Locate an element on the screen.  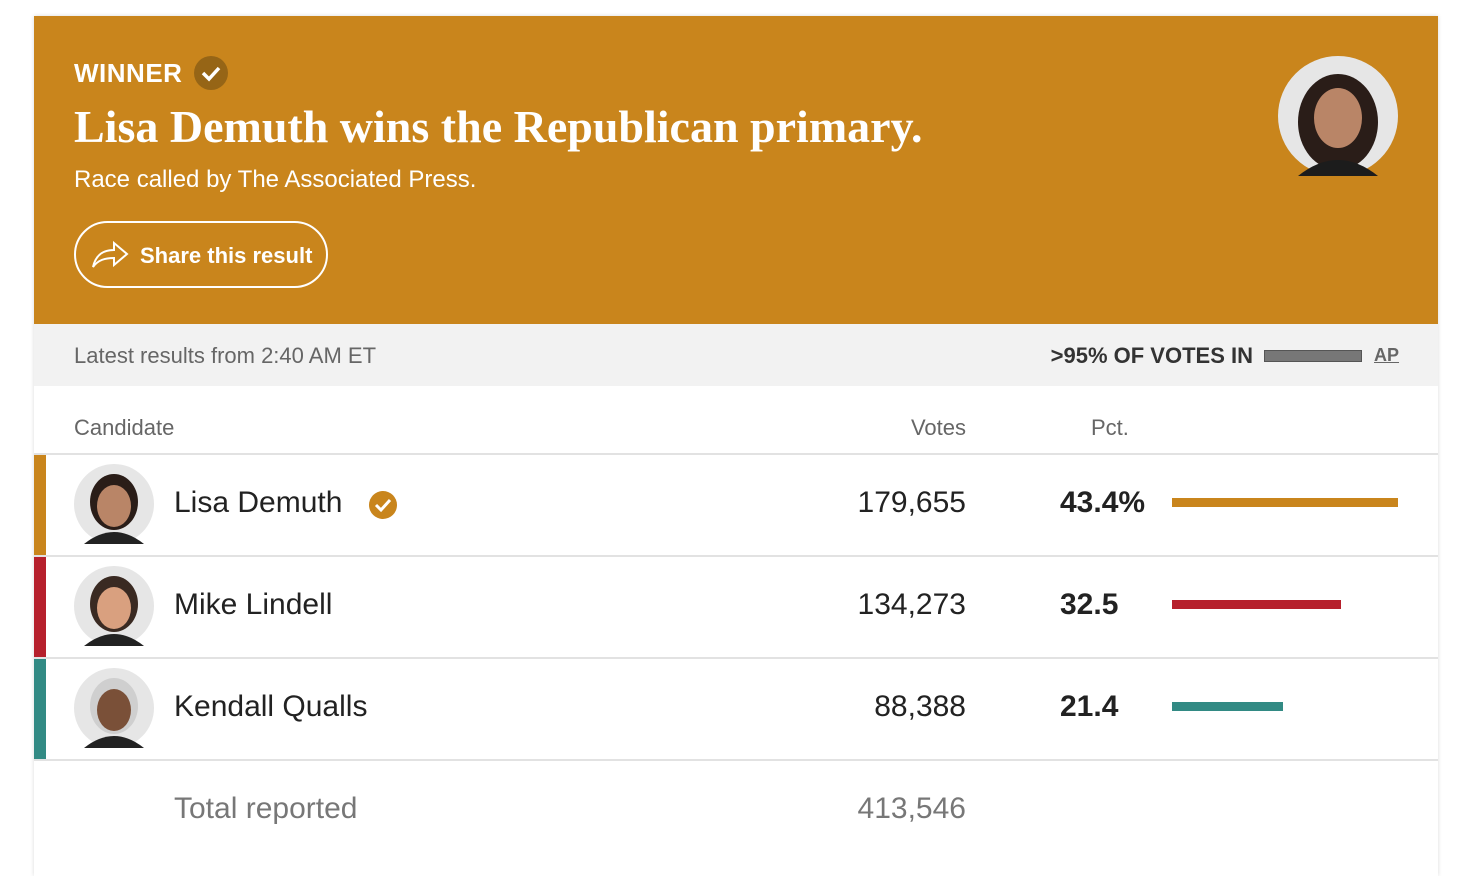
vote-count: 88,388 is located at coordinates (920, 706).